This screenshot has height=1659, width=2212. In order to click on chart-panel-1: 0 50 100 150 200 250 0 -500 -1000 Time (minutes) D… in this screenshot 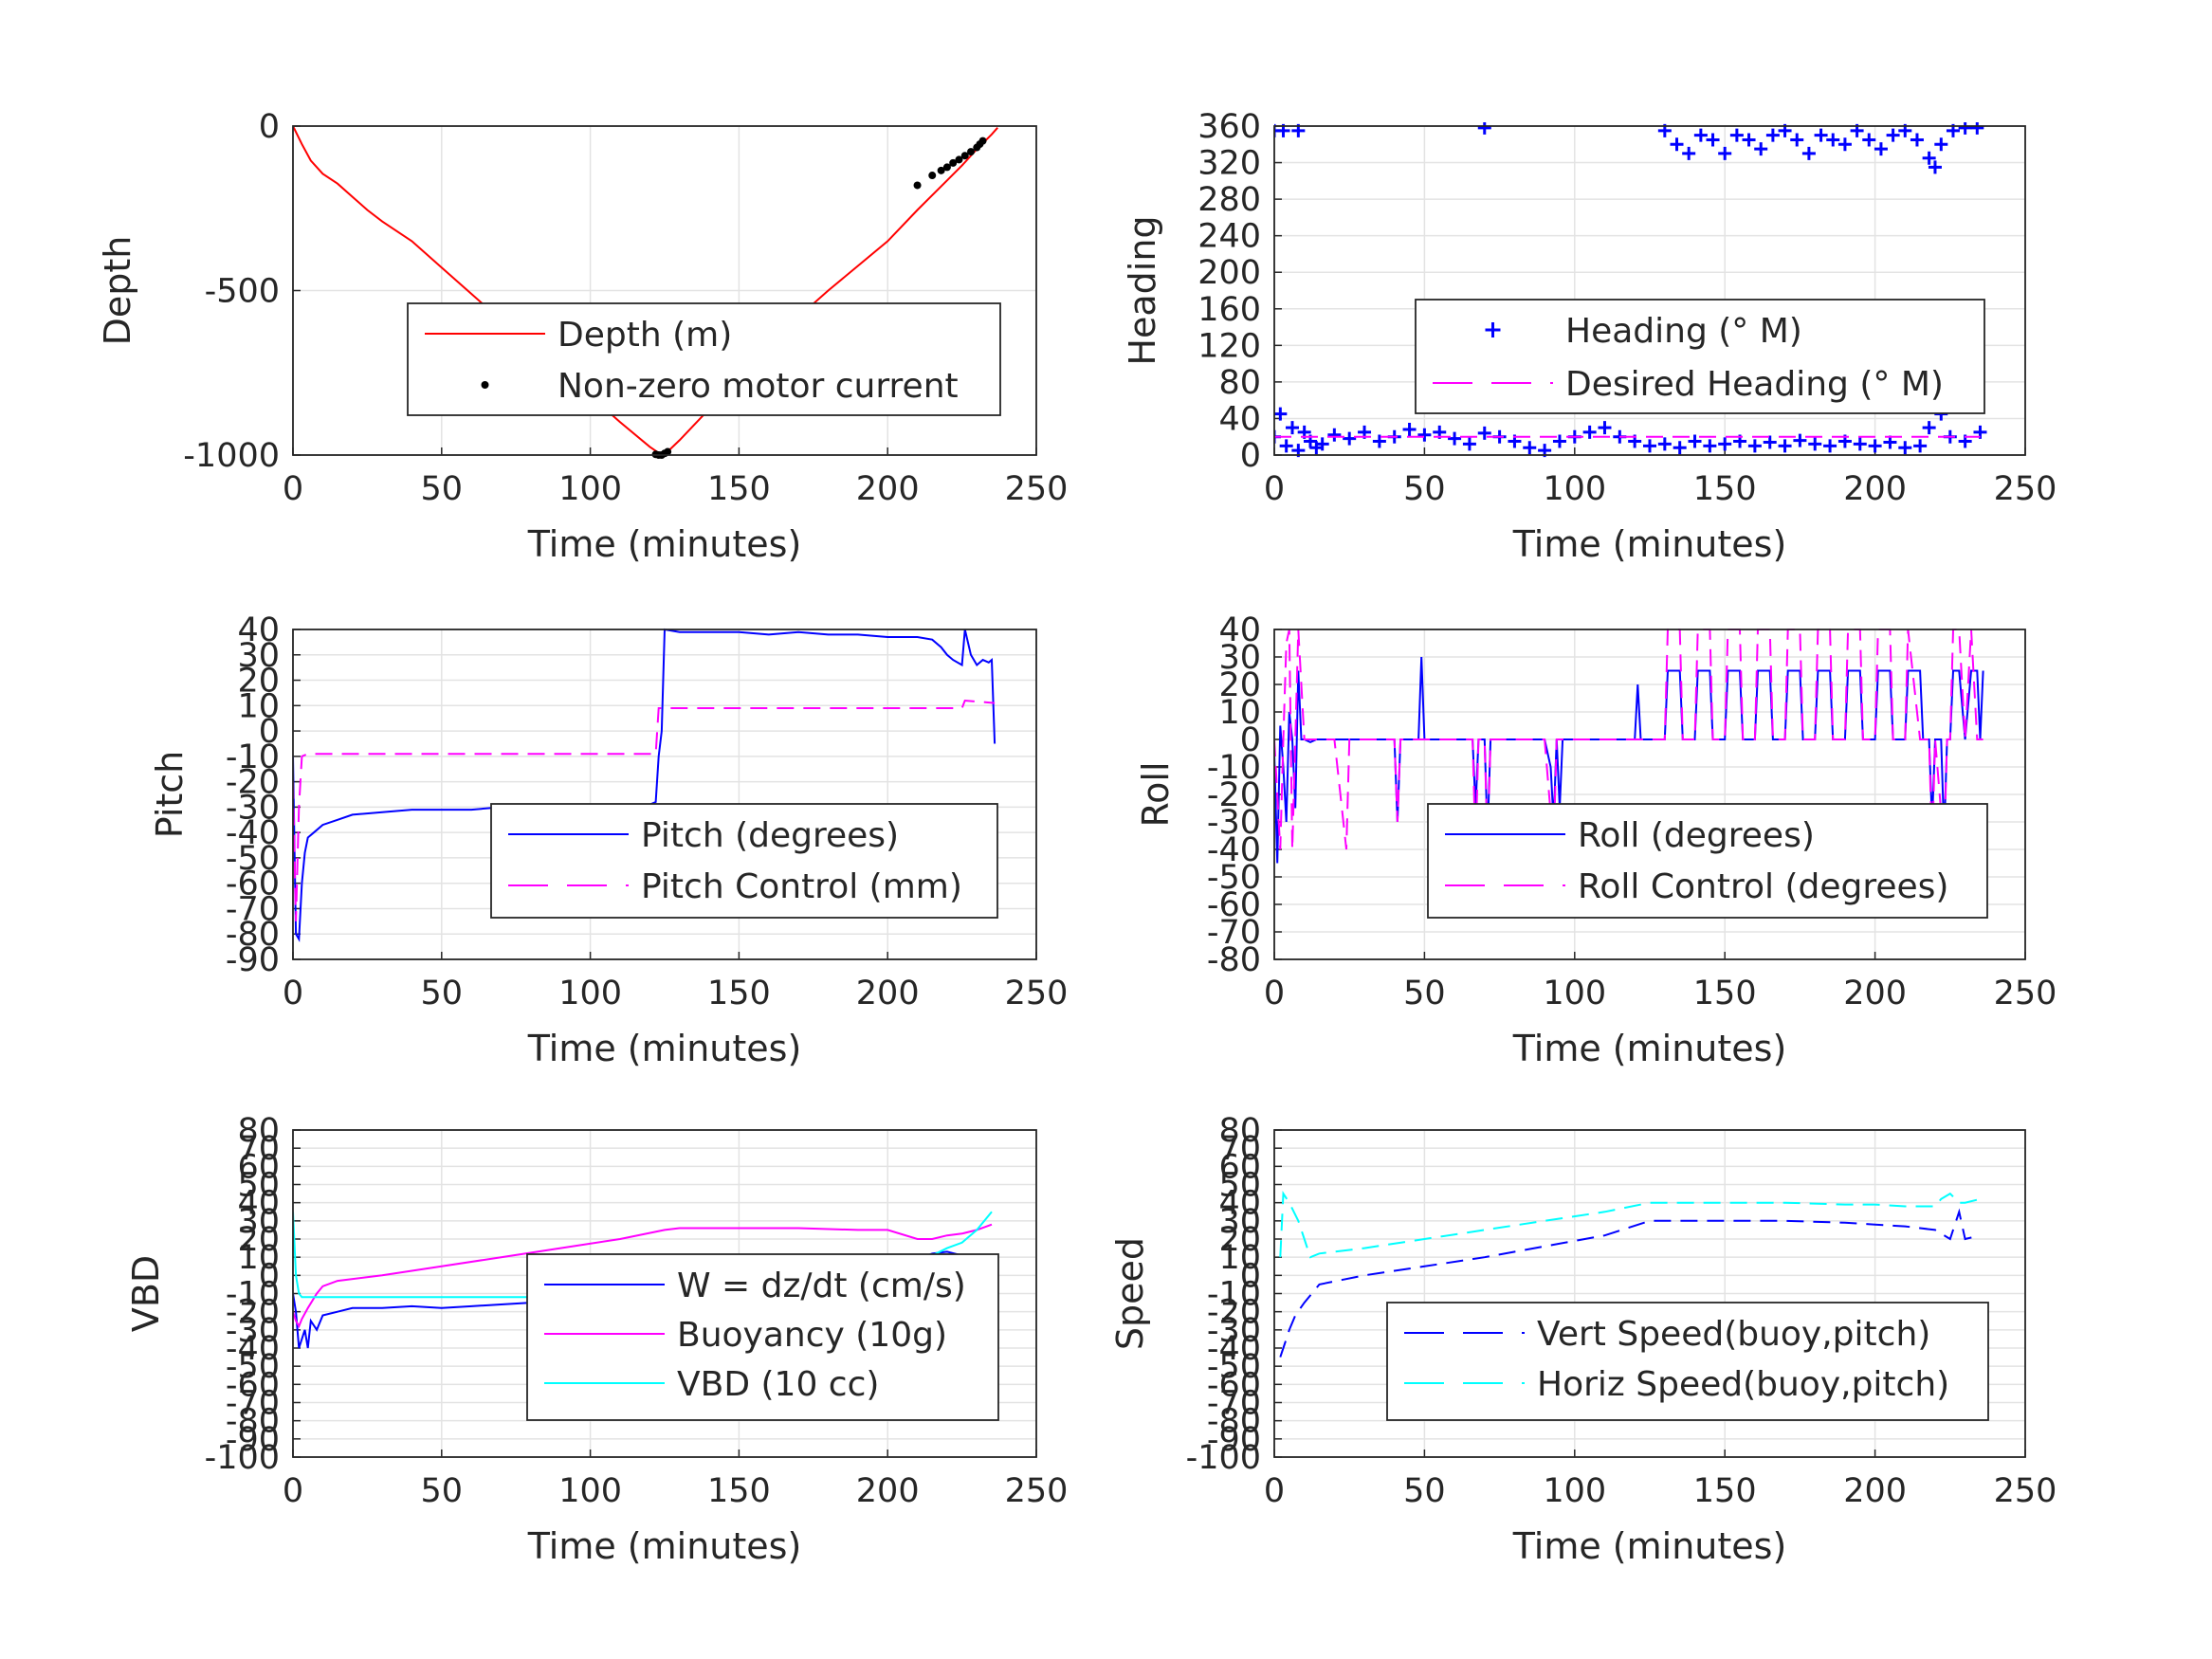, I will do `click(582, 336)`.